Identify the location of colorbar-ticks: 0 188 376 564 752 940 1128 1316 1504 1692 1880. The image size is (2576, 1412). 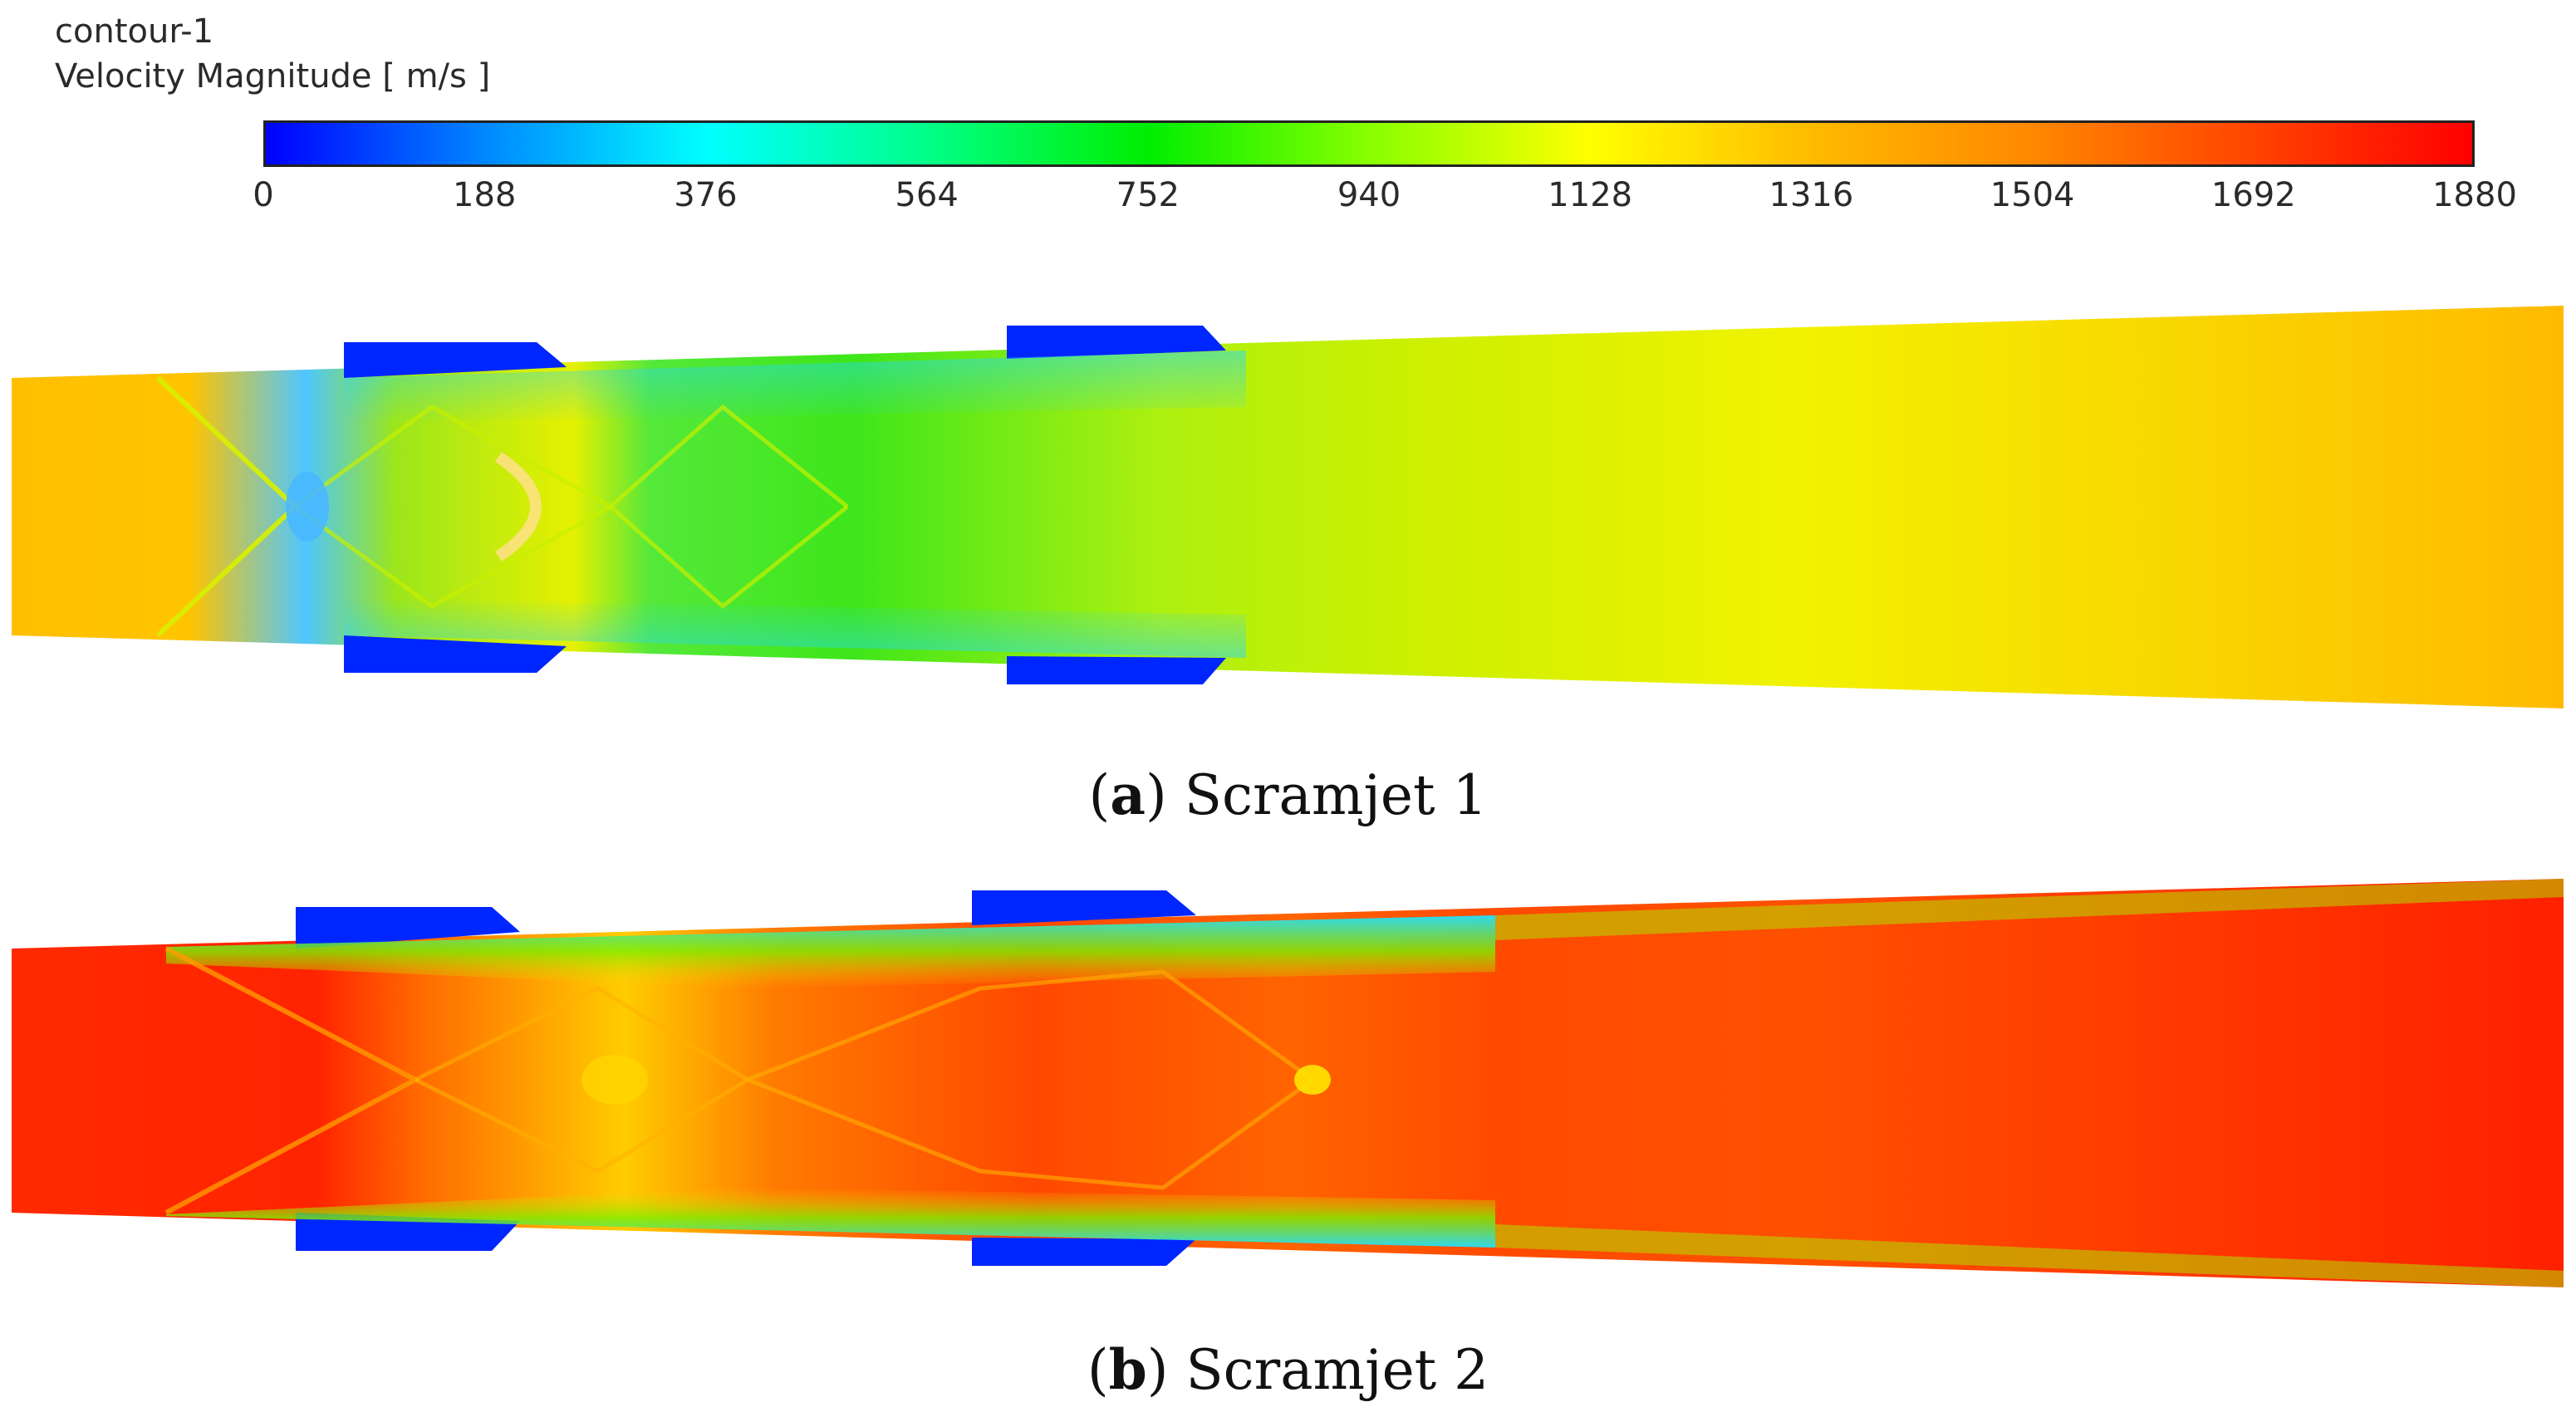
(1288, 201).